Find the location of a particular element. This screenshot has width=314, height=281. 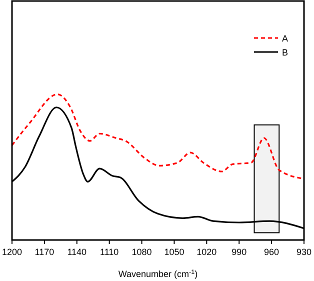

x-tick-label: 960 is located at coordinates (272, 252).